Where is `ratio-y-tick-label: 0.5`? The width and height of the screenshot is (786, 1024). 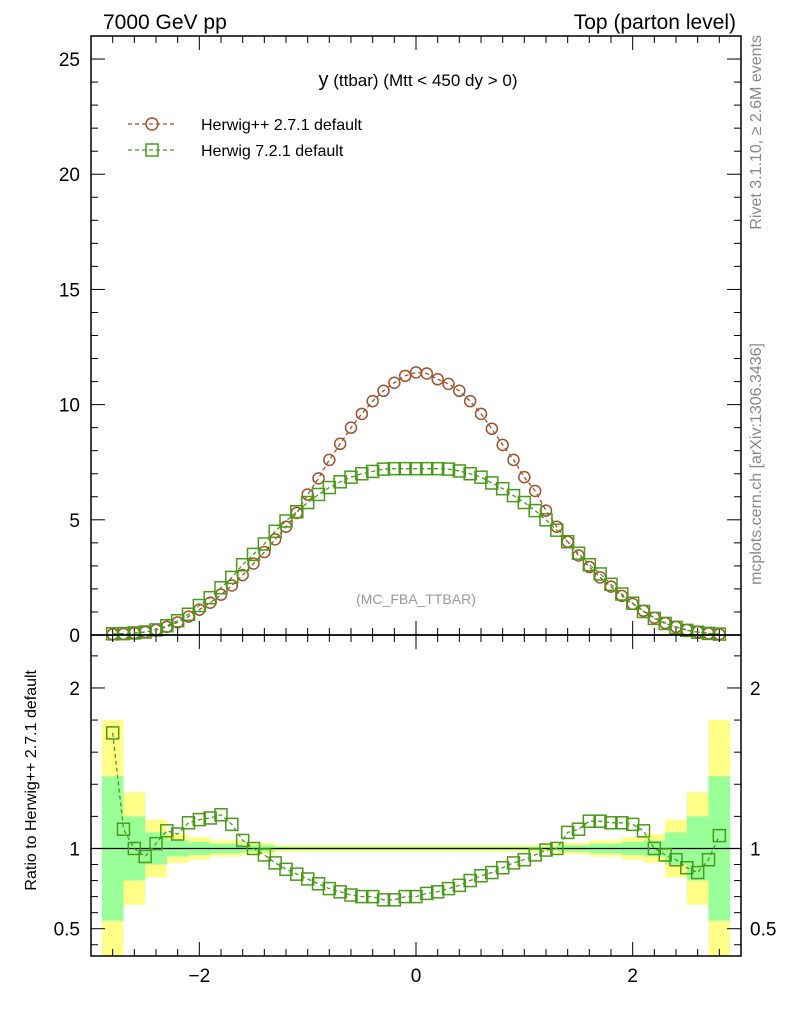 ratio-y-tick-label: 0.5 is located at coordinates (67, 930).